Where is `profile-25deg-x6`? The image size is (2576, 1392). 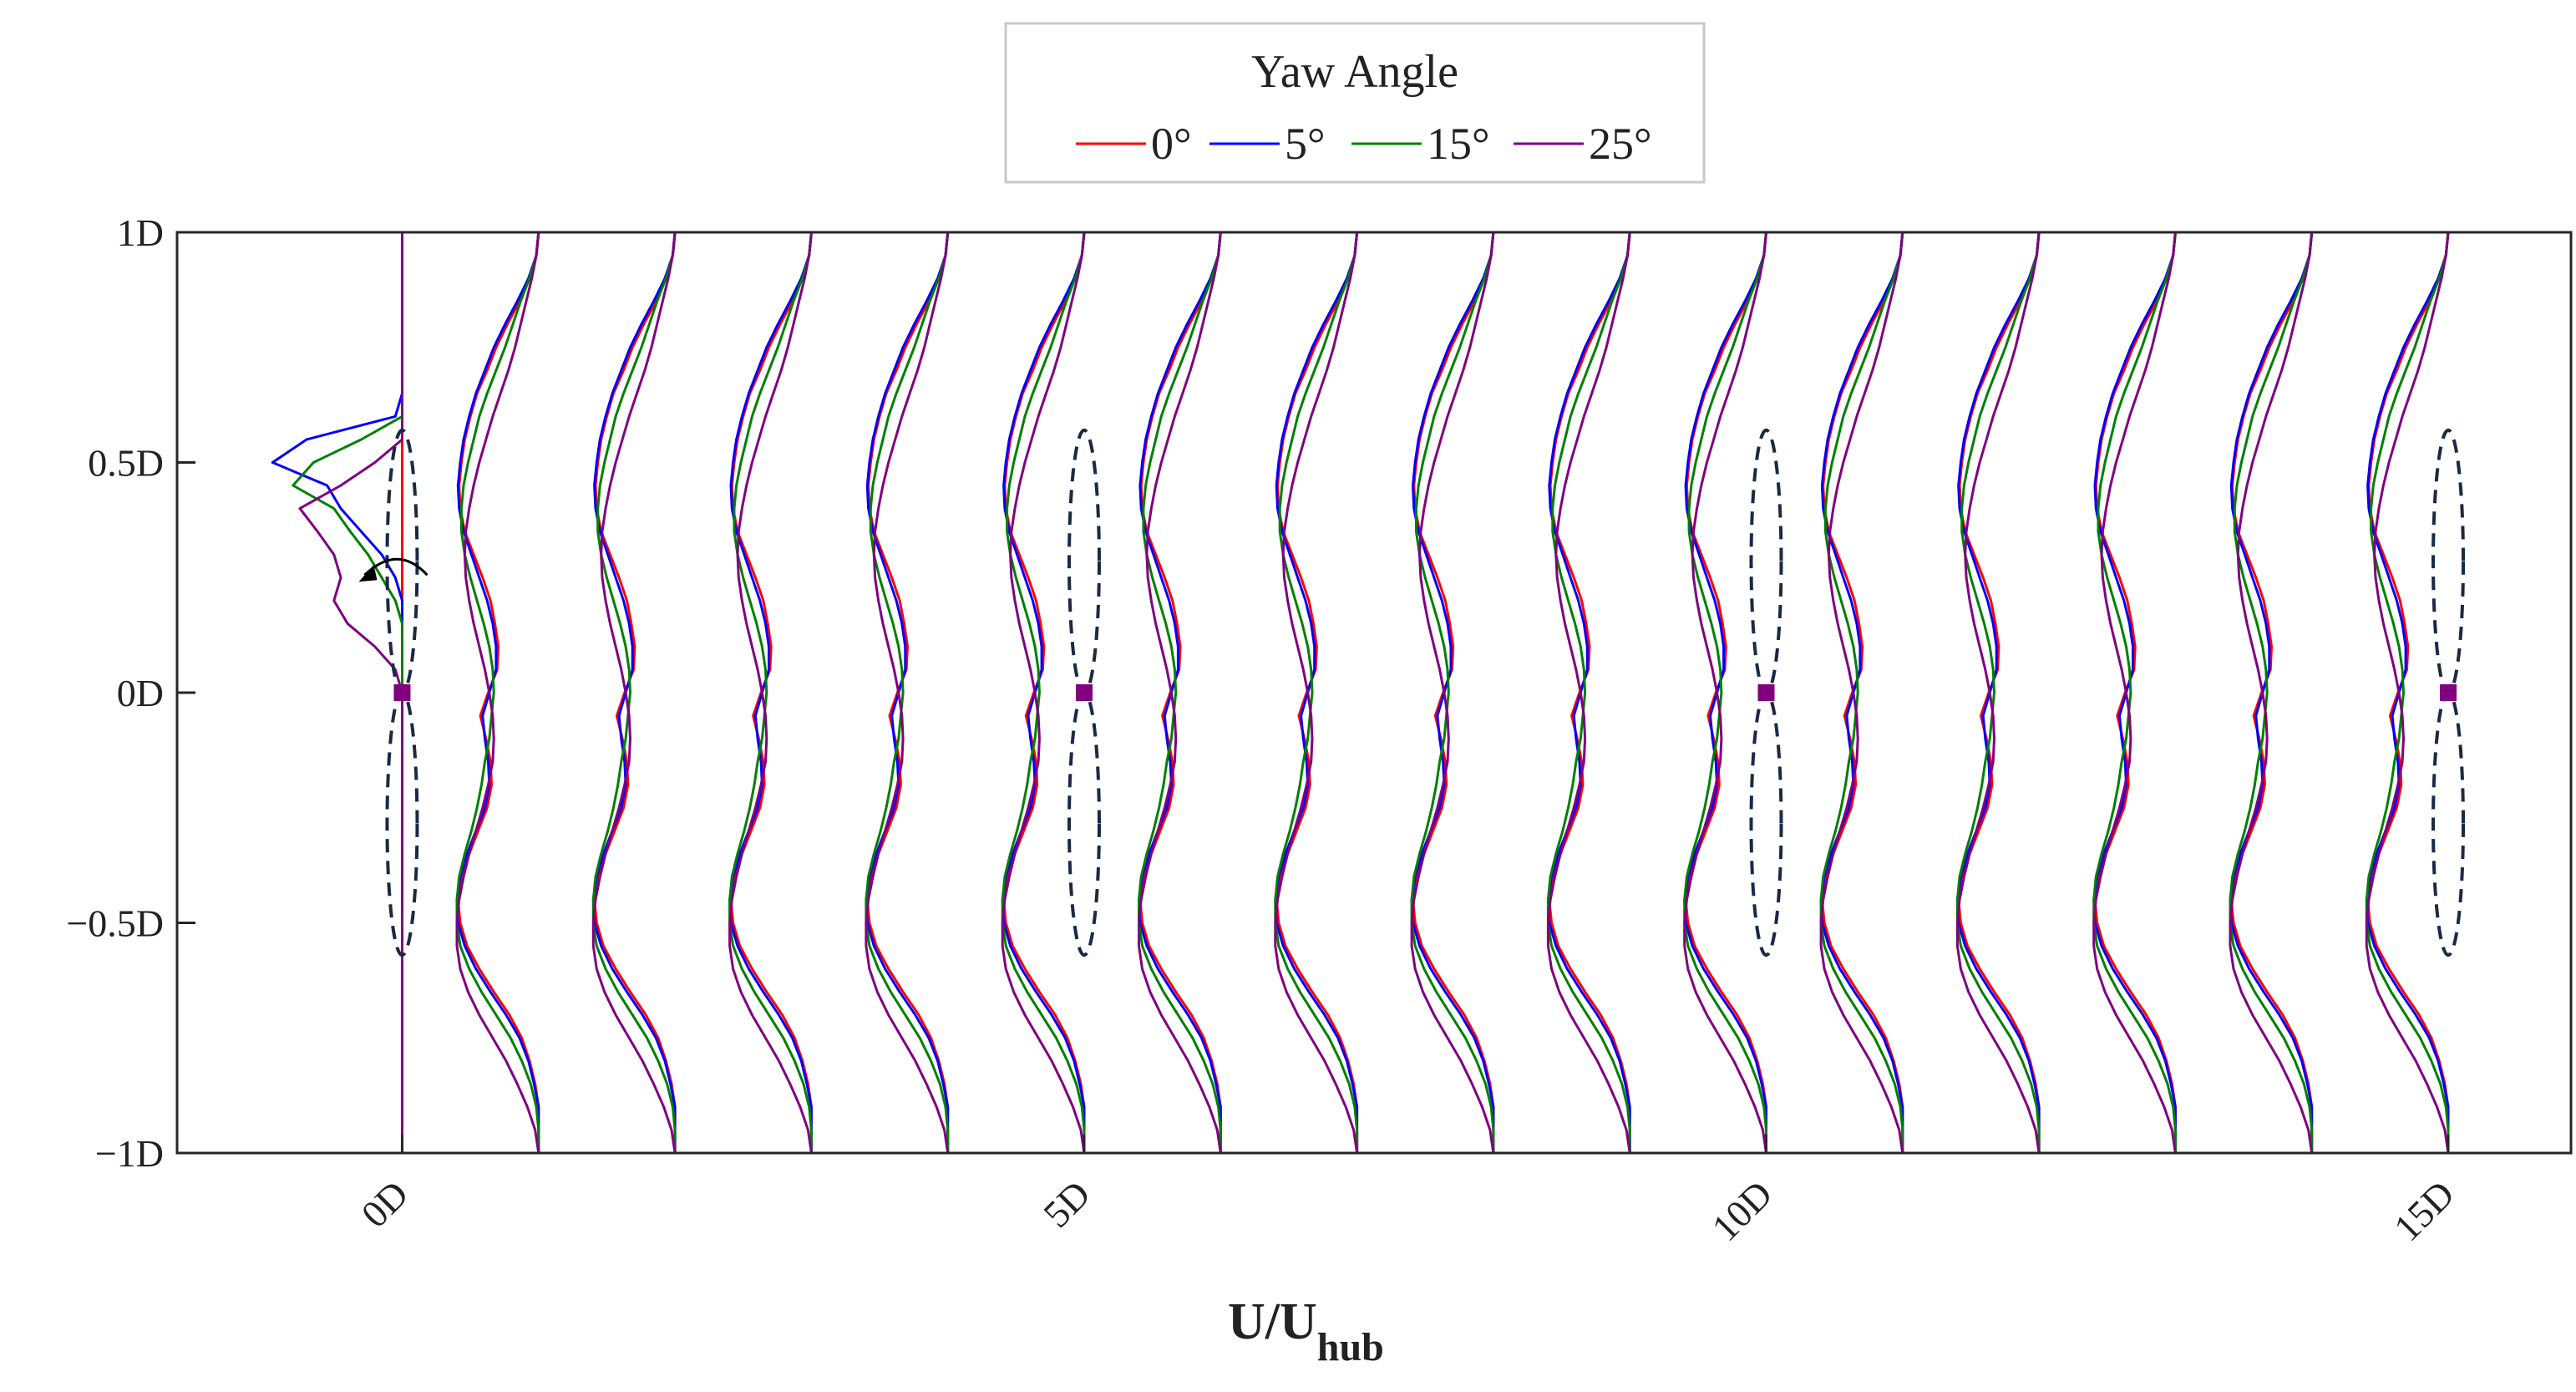
profile-25deg-x6 is located at coordinates (1180, 692).